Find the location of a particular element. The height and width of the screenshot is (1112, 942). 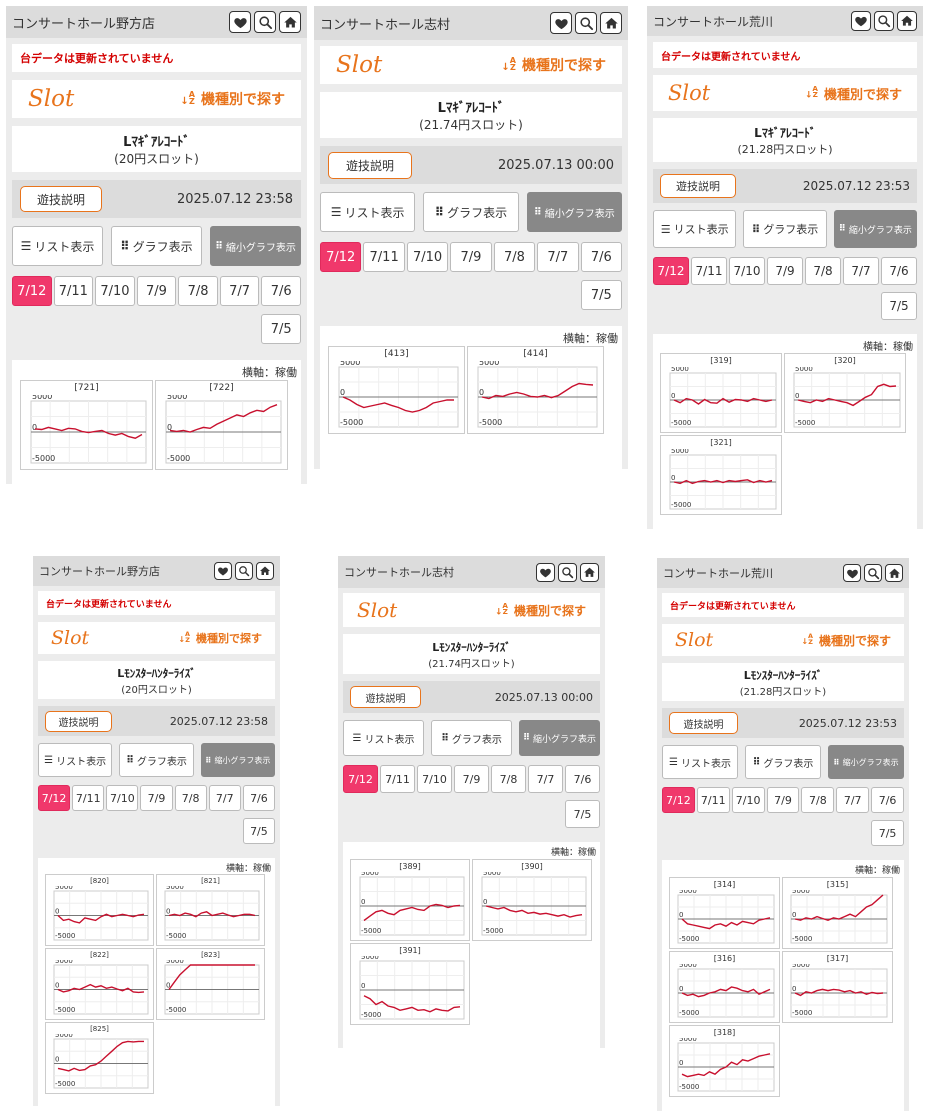

mini-graph: [320] 5000 0 -5000 is located at coordinates (845, 393).